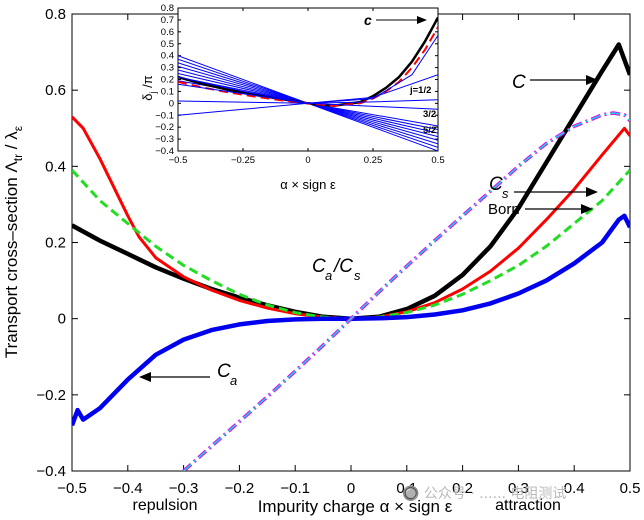  What do you see at coordinates (518, 488) in the screenshot?
I see `main-xtick-label: 0.3` at bounding box center [518, 488].